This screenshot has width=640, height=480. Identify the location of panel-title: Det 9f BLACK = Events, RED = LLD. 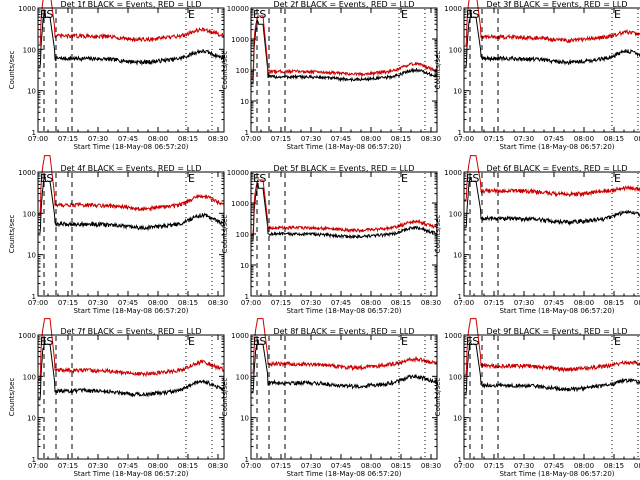
(556, 331).